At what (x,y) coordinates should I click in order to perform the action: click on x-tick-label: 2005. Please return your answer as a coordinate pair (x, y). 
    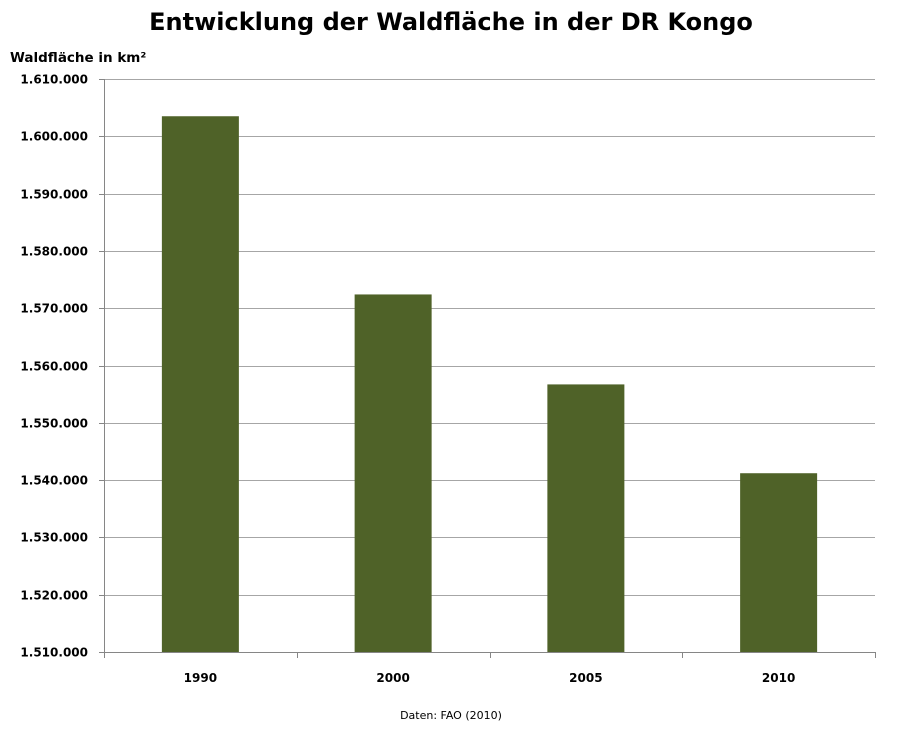
    Looking at the image, I should click on (585, 678).